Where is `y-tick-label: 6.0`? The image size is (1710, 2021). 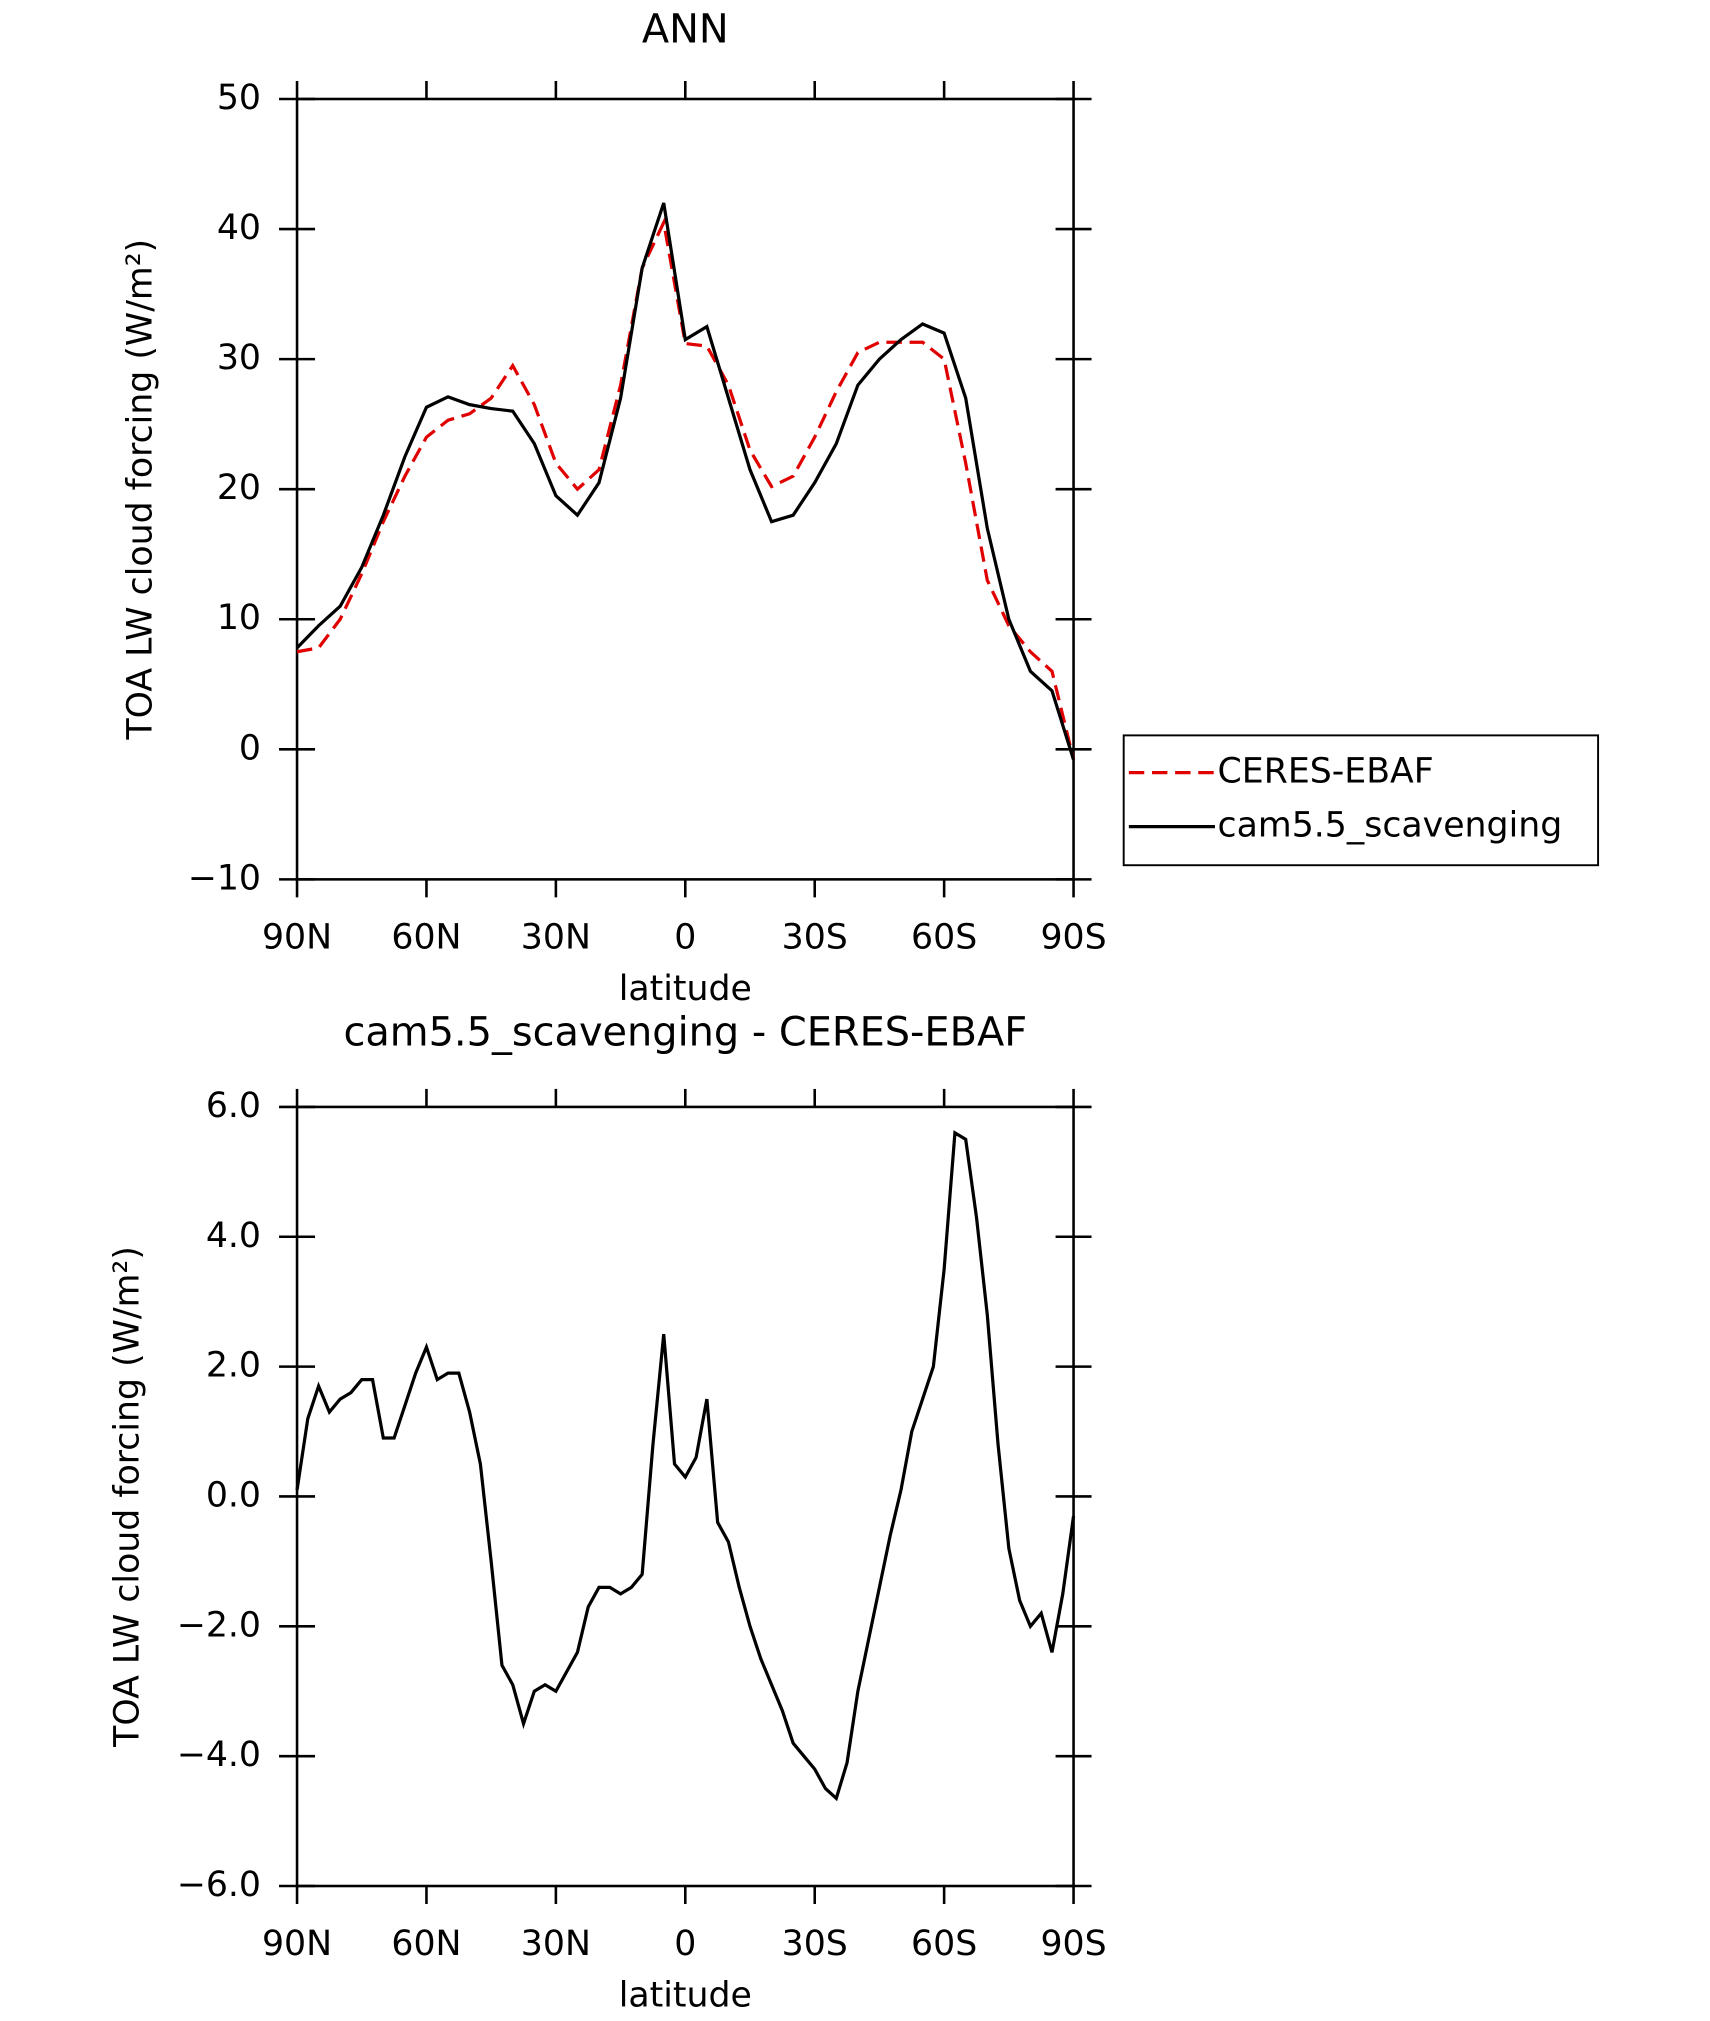
y-tick-label: 6.0 is located at coordinates (233, 1106).